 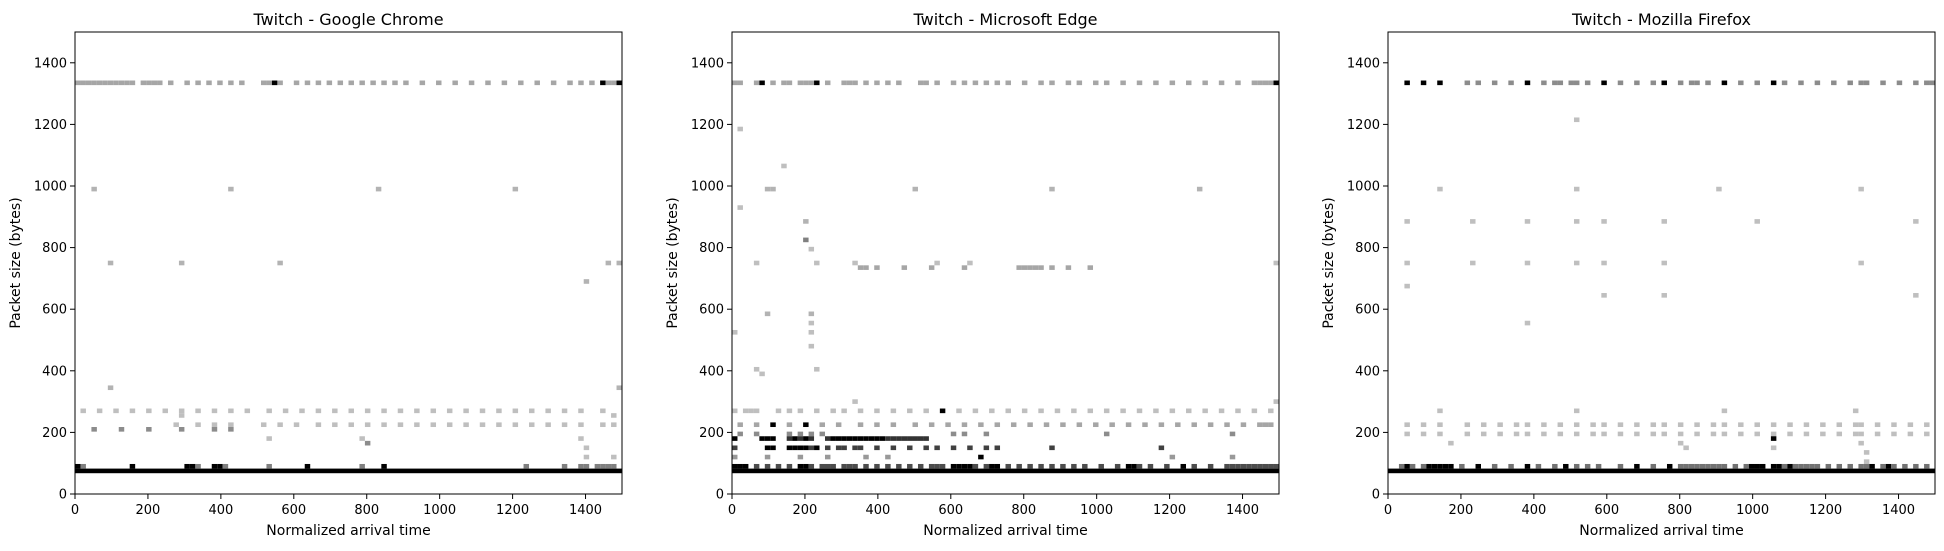 I want to click on heatmap-cell-base-row, so click(x=1661, y=471).